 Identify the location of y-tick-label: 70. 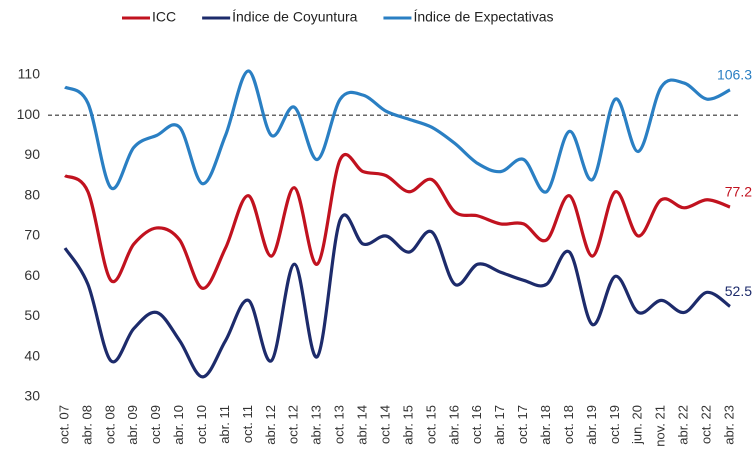
(32, 235).